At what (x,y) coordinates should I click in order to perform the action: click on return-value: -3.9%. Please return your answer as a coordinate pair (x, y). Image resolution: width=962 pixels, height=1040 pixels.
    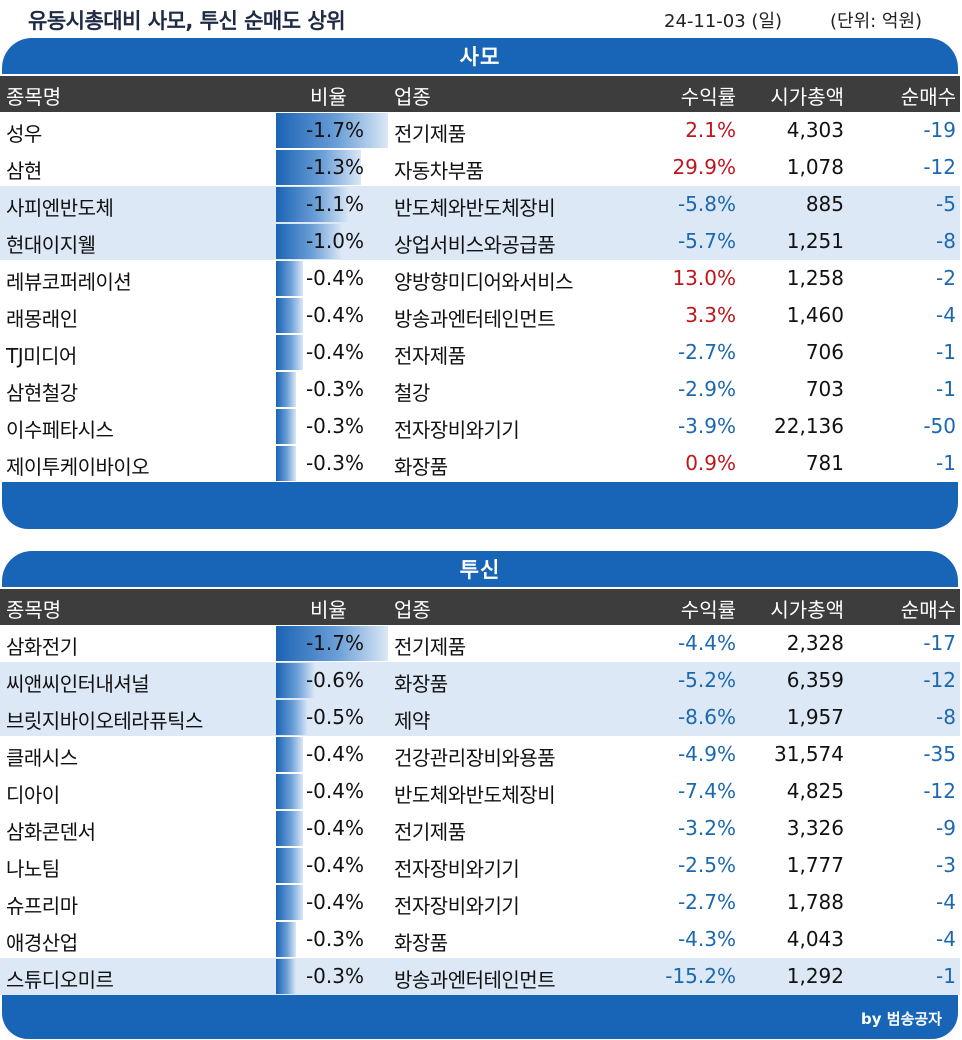
    Looking at the image, I should click on (706, 426).